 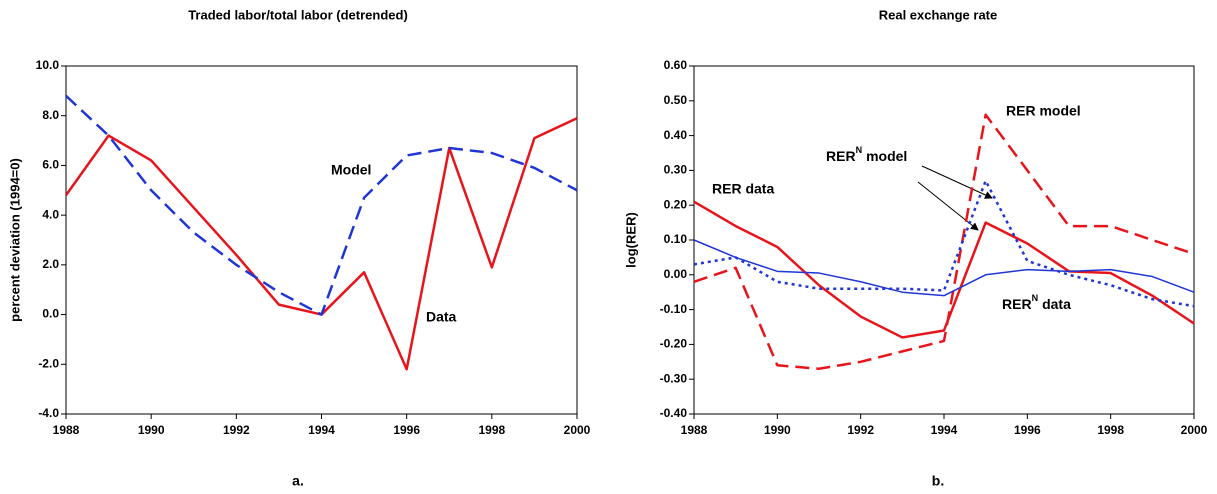 I want to click on y-tick-label: 10.0, so click(x=48, y=65).